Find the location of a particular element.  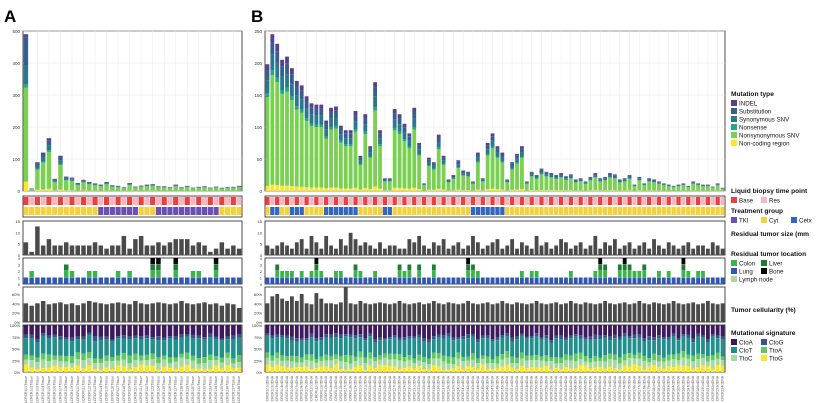

pb-bar-53-seg is located at coordinates (522, 147).